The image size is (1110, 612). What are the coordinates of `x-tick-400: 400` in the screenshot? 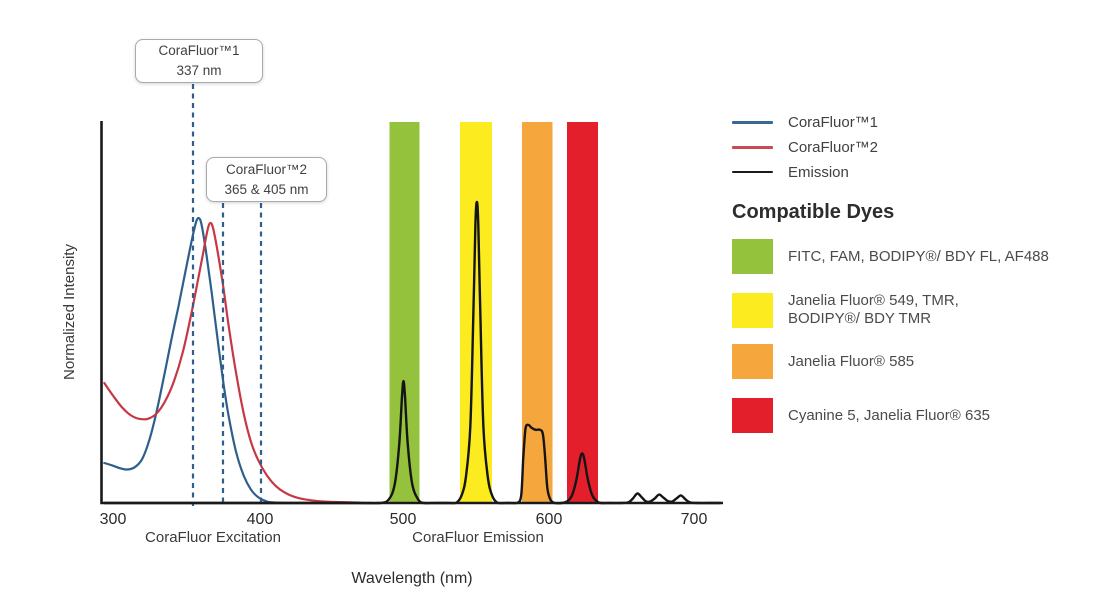 It's located at (260, 519).